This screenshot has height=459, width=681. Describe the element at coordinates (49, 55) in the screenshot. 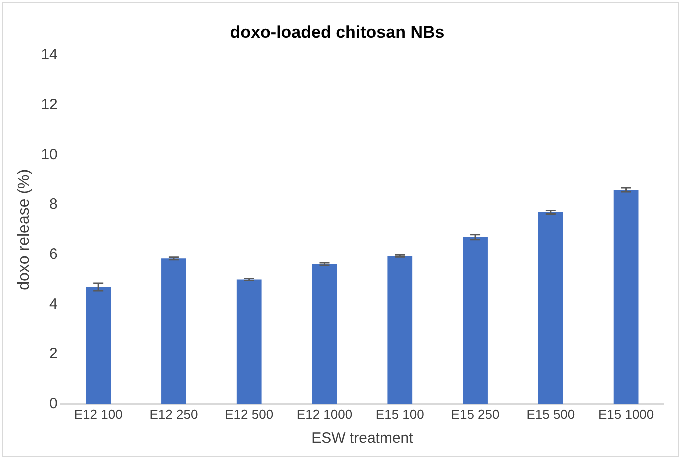

I see `y-tick-label: 14` at that location.